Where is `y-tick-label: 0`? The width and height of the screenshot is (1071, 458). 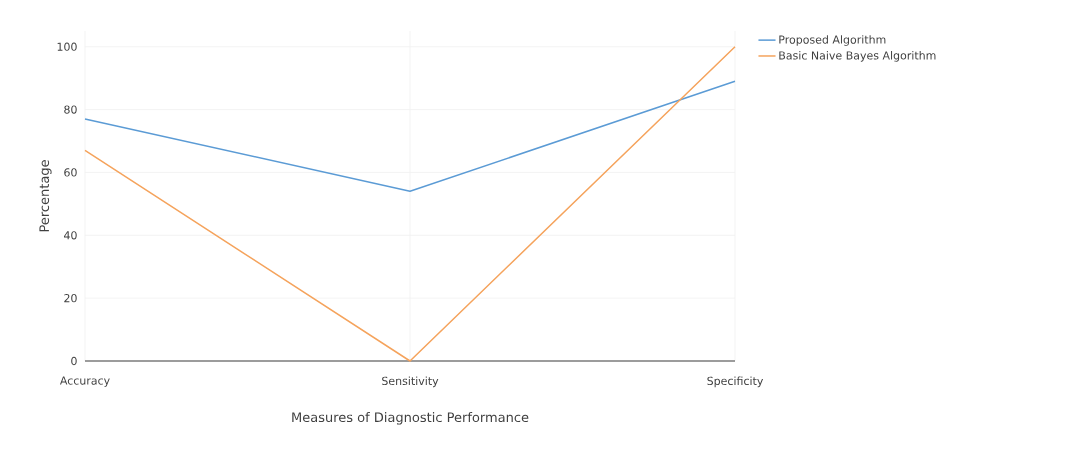
y-tick-label: 0 is located at coordinates (74, 361).